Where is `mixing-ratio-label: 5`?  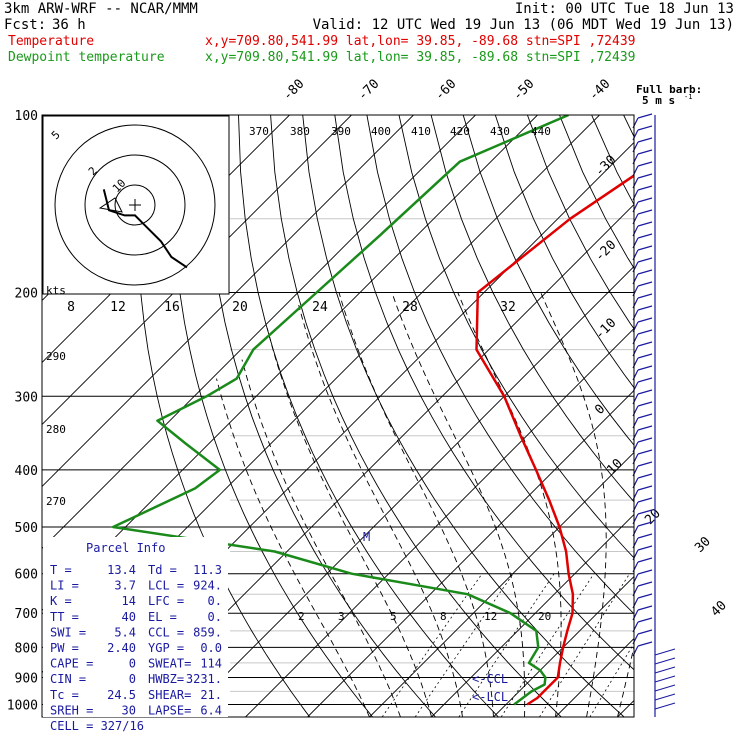
mixing-ratio-label: 5 is located at coordinates (393, 616).